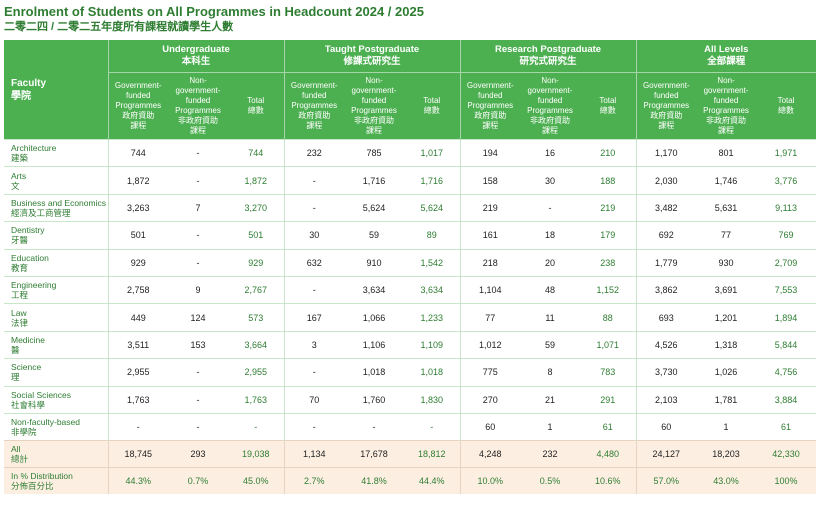 The width and height of the screenshot is (820, 514). I want to click on faculty-cell: Education 教育, so click(56, 262).